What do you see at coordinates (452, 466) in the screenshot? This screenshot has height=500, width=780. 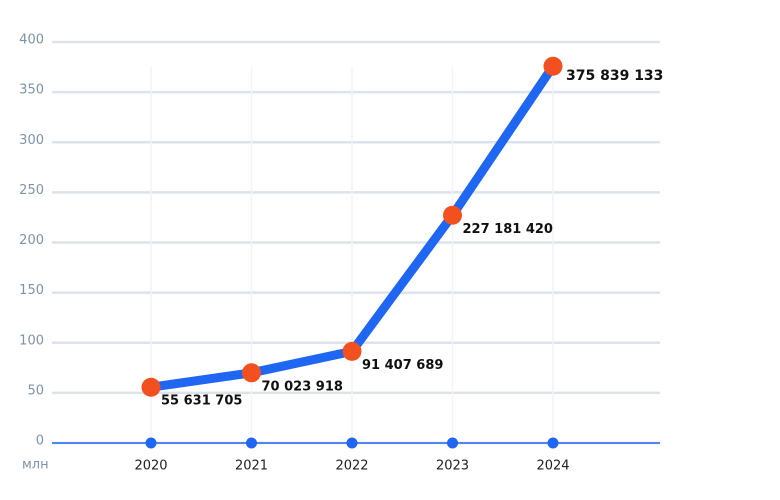 I see `x-tick-label: 2023` at bounding box center [452, 466].